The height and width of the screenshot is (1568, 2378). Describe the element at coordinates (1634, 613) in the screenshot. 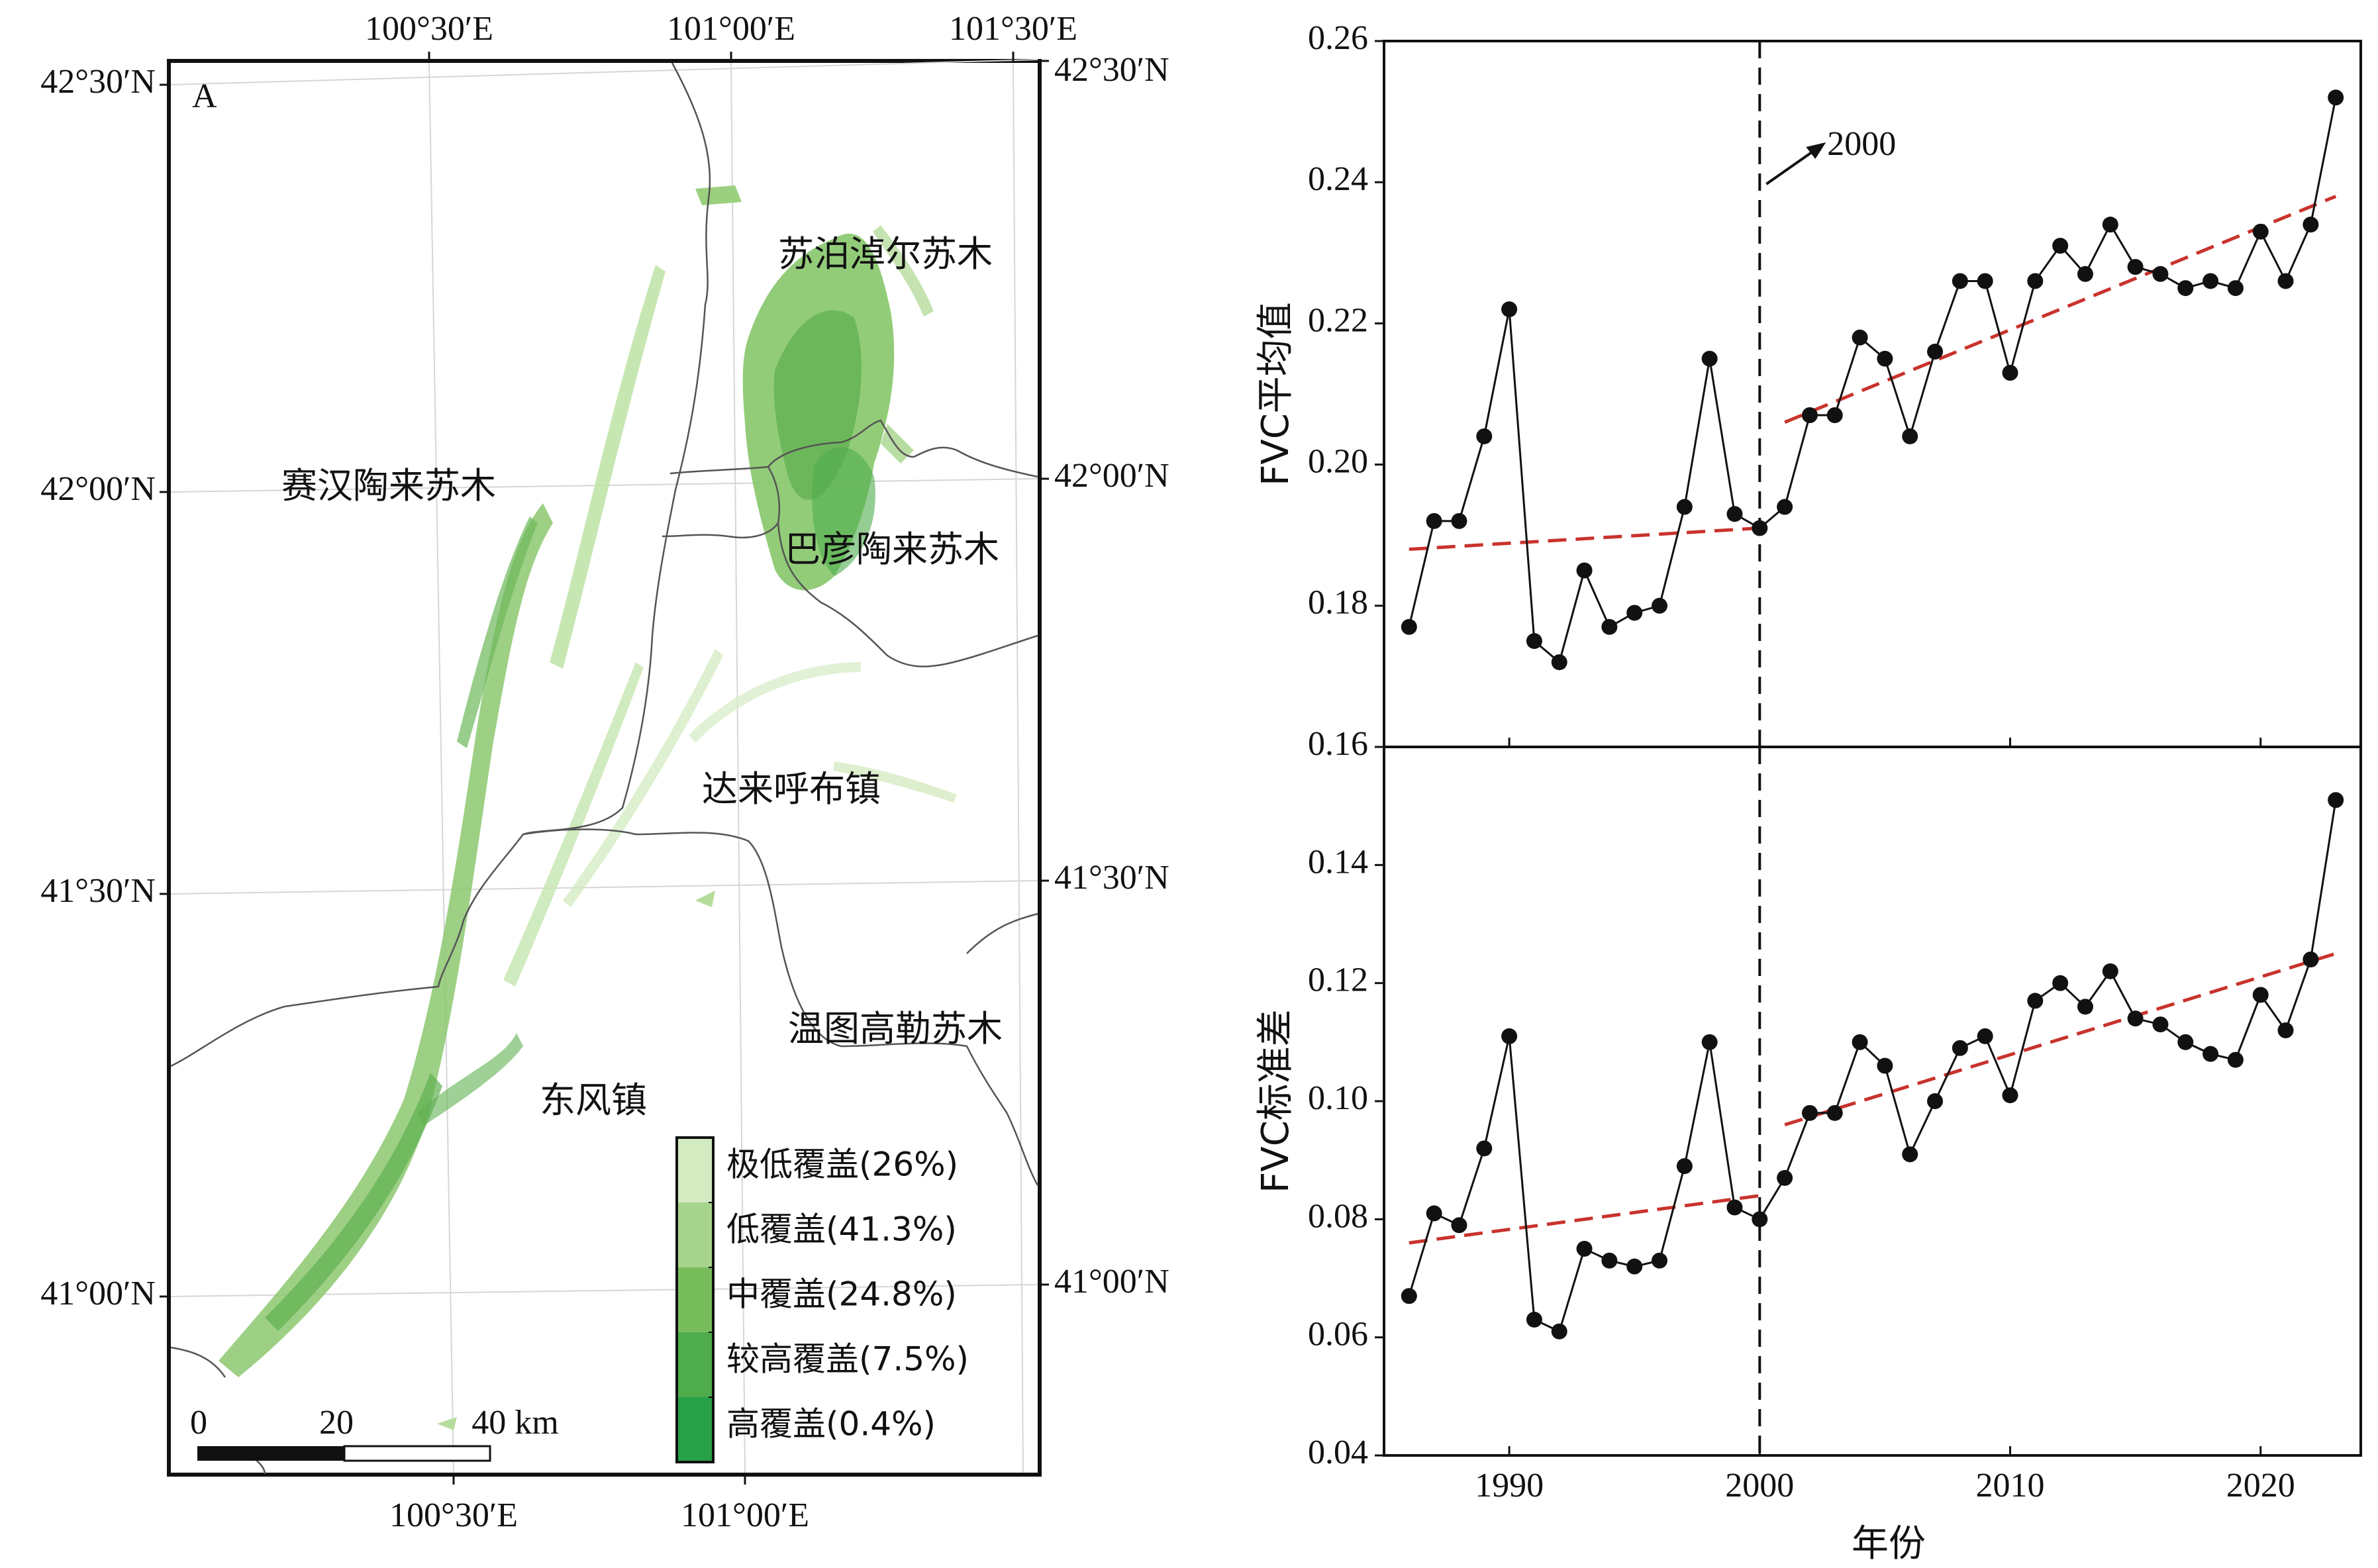

I see `mean-point-1995` at that location.